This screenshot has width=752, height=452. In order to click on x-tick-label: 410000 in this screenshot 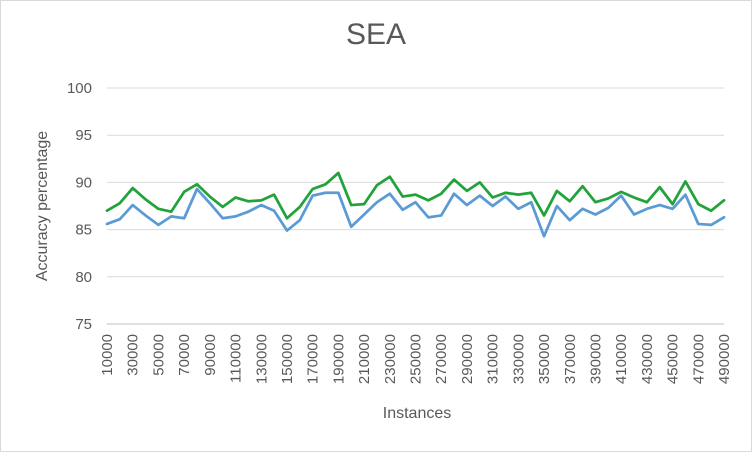, I will do `click(621, 359)`.